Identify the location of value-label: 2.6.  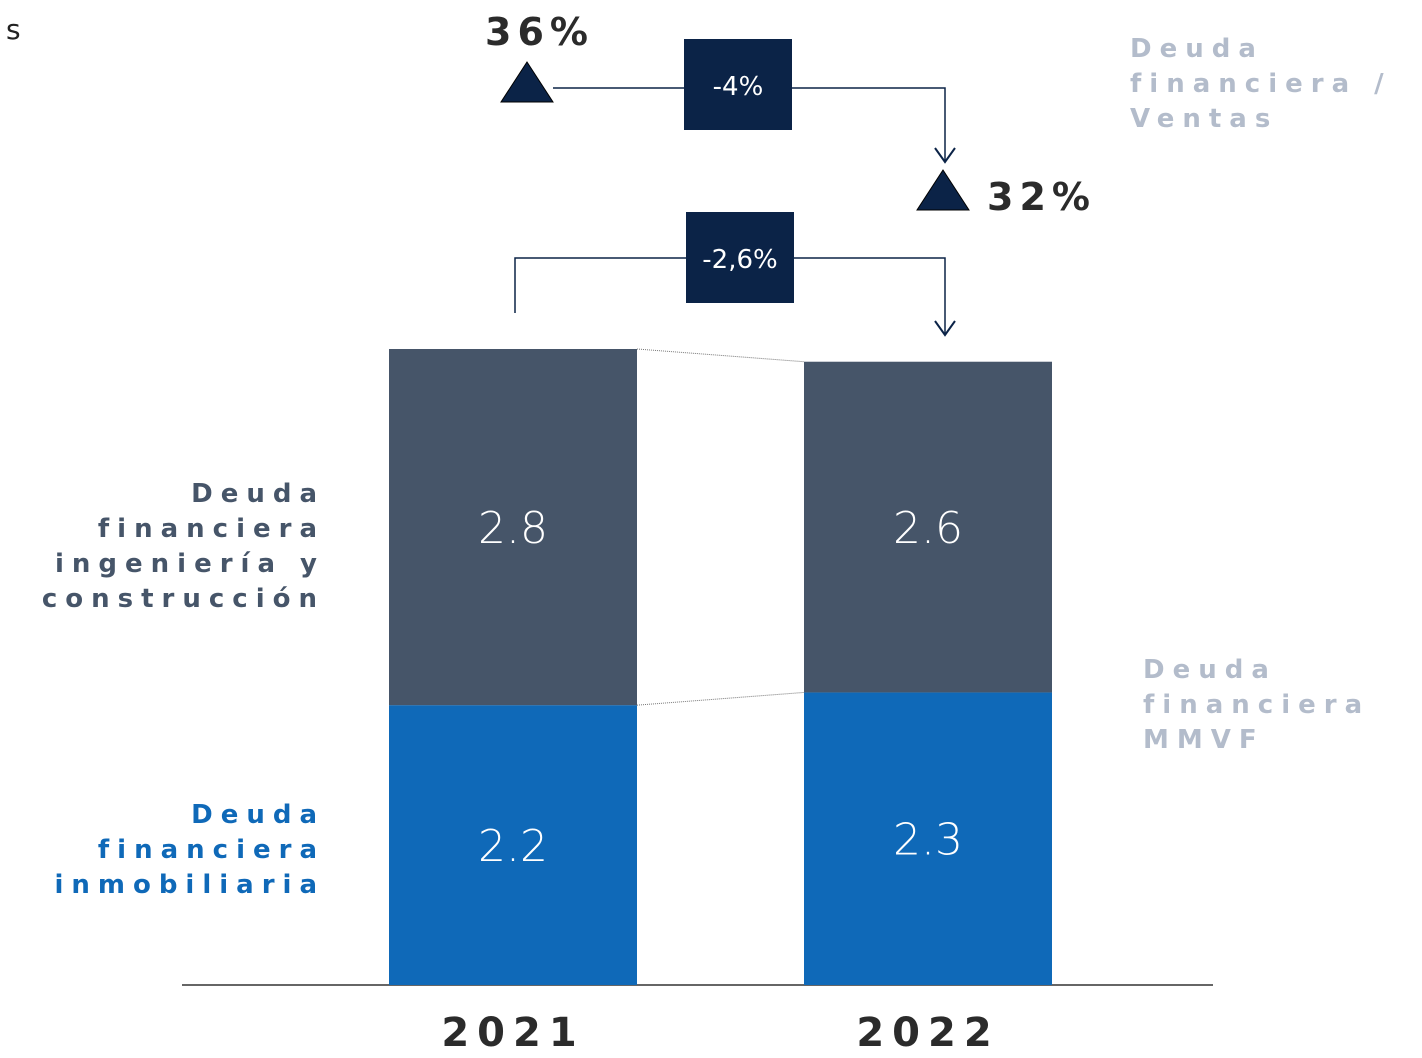
(928, 528).